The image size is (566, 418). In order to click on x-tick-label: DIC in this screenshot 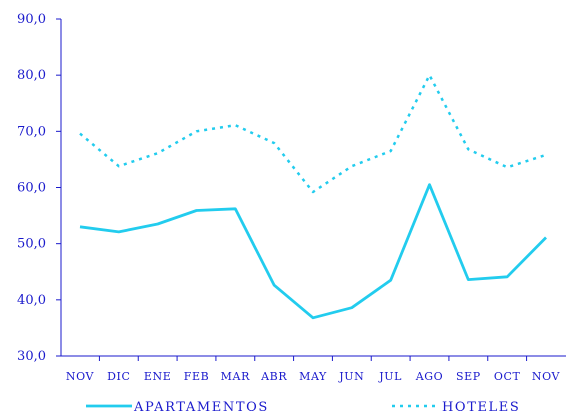, I will do `click(118, 376)`.